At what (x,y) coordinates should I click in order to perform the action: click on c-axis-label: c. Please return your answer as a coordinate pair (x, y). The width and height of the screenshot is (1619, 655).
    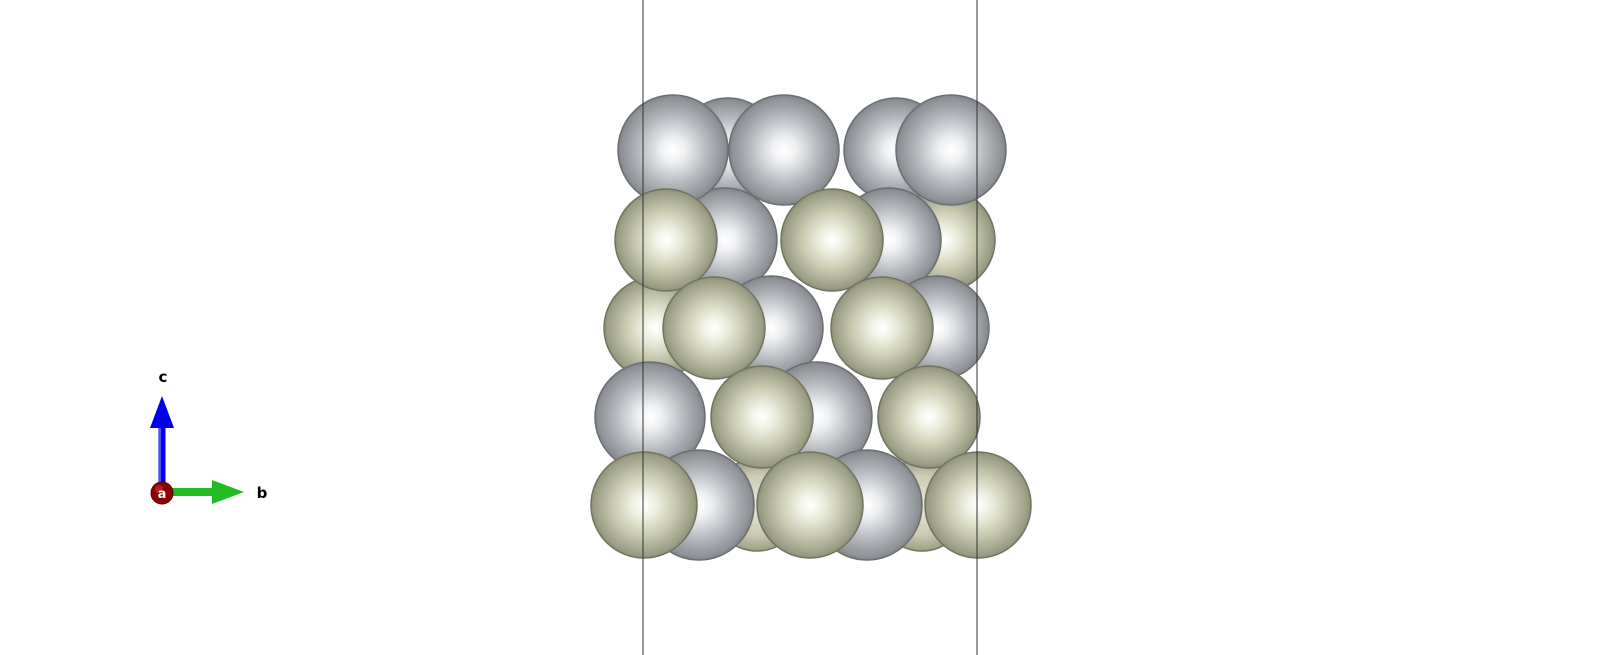
    Looking at the image, I should click on (163, 377).